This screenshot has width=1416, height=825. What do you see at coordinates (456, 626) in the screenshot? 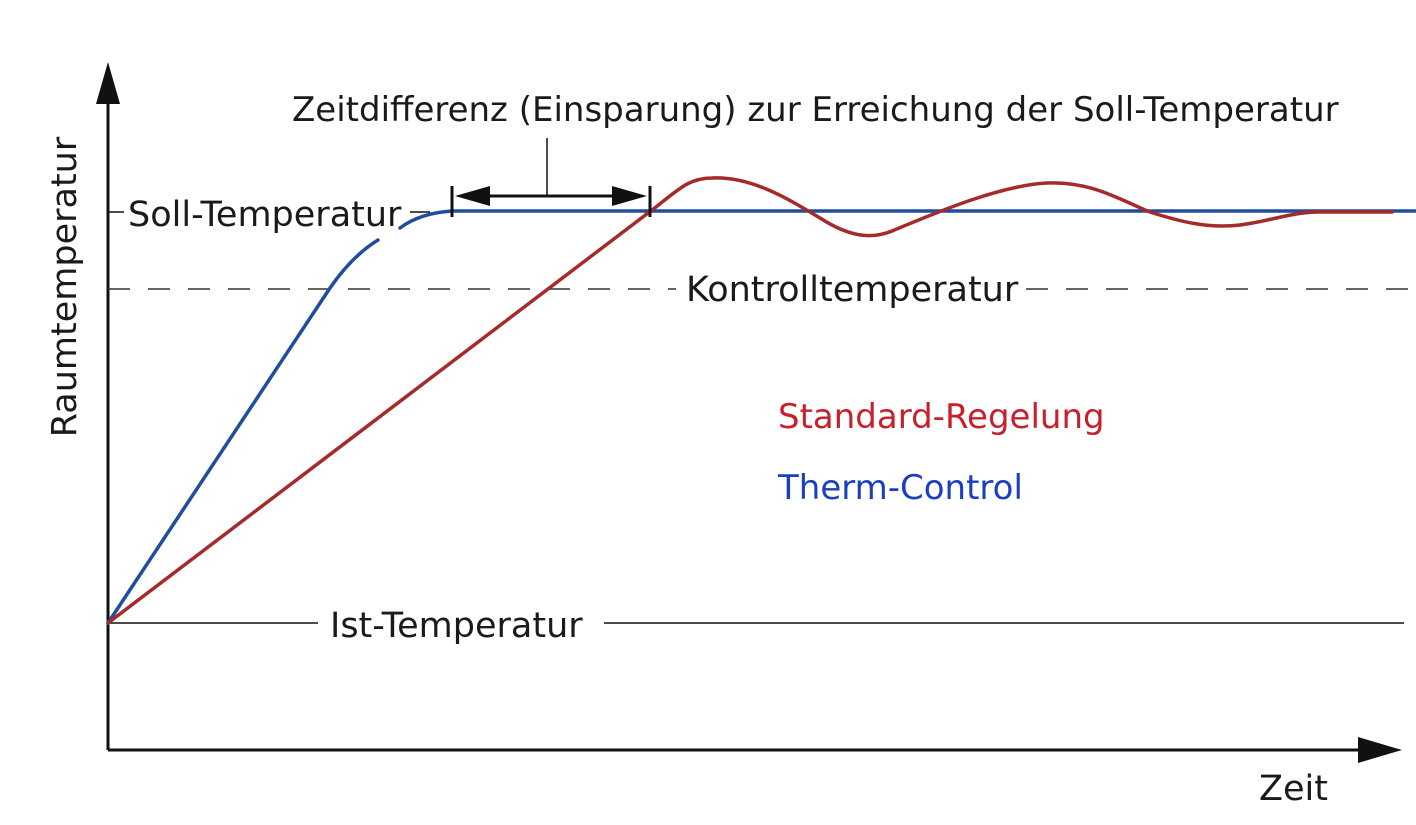
I see `ist-temperature-label: Ist-Temperatur` at bounding box center [456, 626].